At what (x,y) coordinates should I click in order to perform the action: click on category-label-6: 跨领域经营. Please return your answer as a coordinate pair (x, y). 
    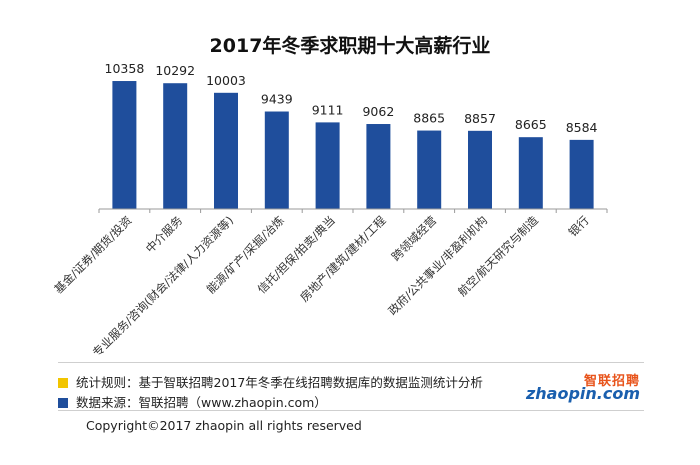
    Looking at the image, I should click on (414, 238).